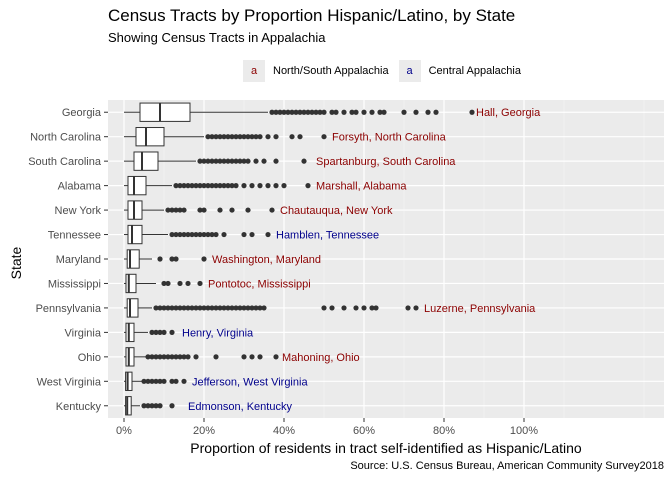 The image size is (672, 480). What do you see at coordinates (409, 71) in the screenshot?
I see `legend-key-central: a` at bounding box center [409, 71].